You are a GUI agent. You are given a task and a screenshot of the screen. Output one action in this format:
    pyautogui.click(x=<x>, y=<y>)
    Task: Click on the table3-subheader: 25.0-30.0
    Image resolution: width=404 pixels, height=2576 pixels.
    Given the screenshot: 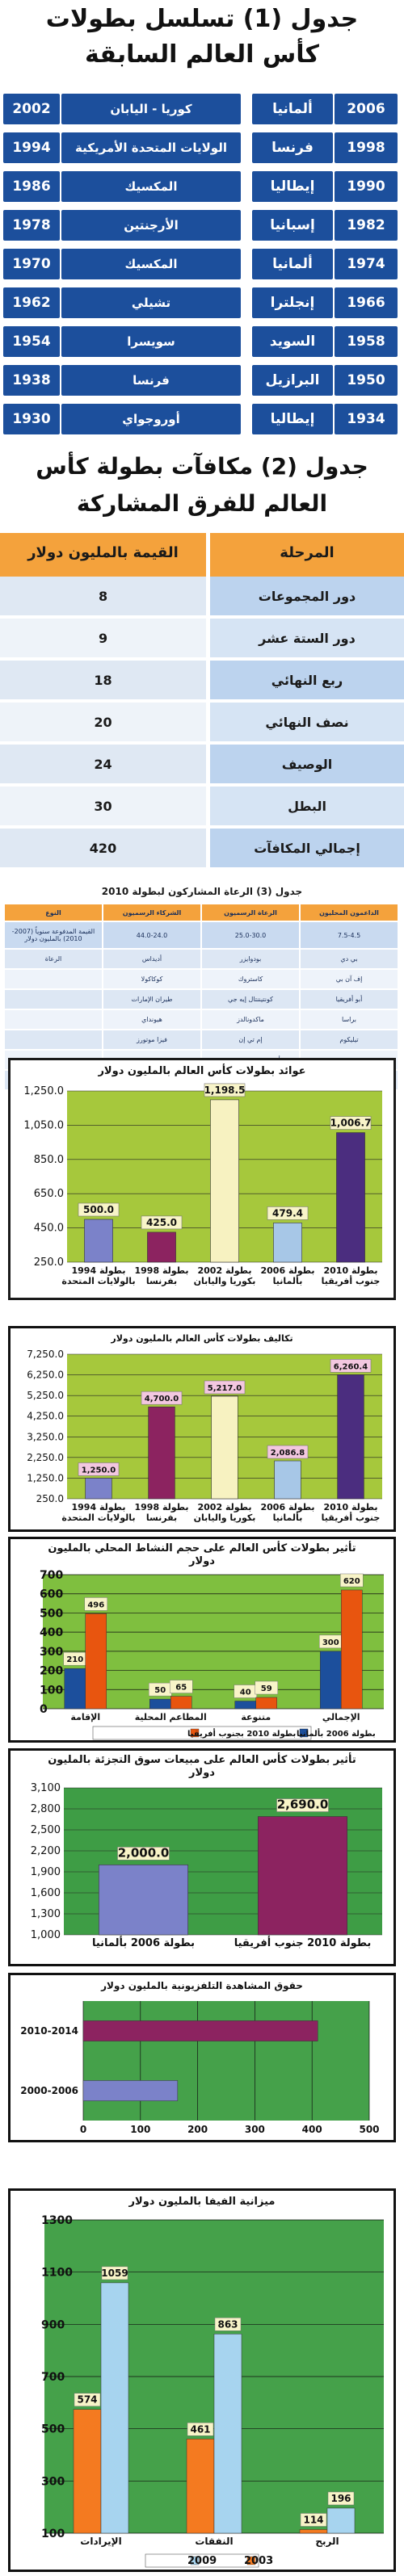 What is the action you would take?
    pyautogui.click(x=250, y=935)
    